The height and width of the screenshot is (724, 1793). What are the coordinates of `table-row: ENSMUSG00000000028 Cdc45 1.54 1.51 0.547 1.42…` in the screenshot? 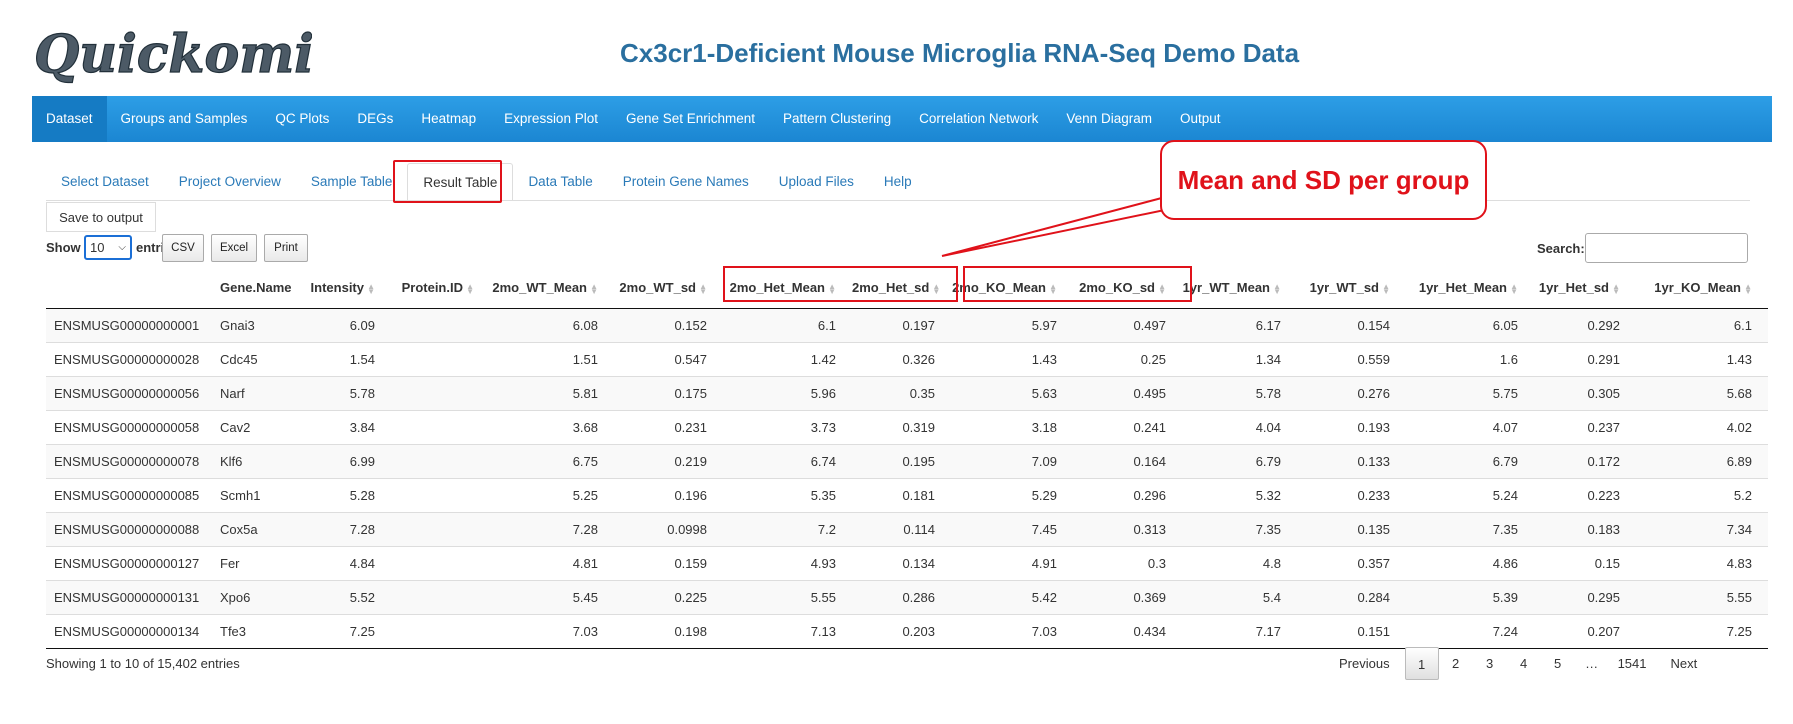 It's located at (907, 358).